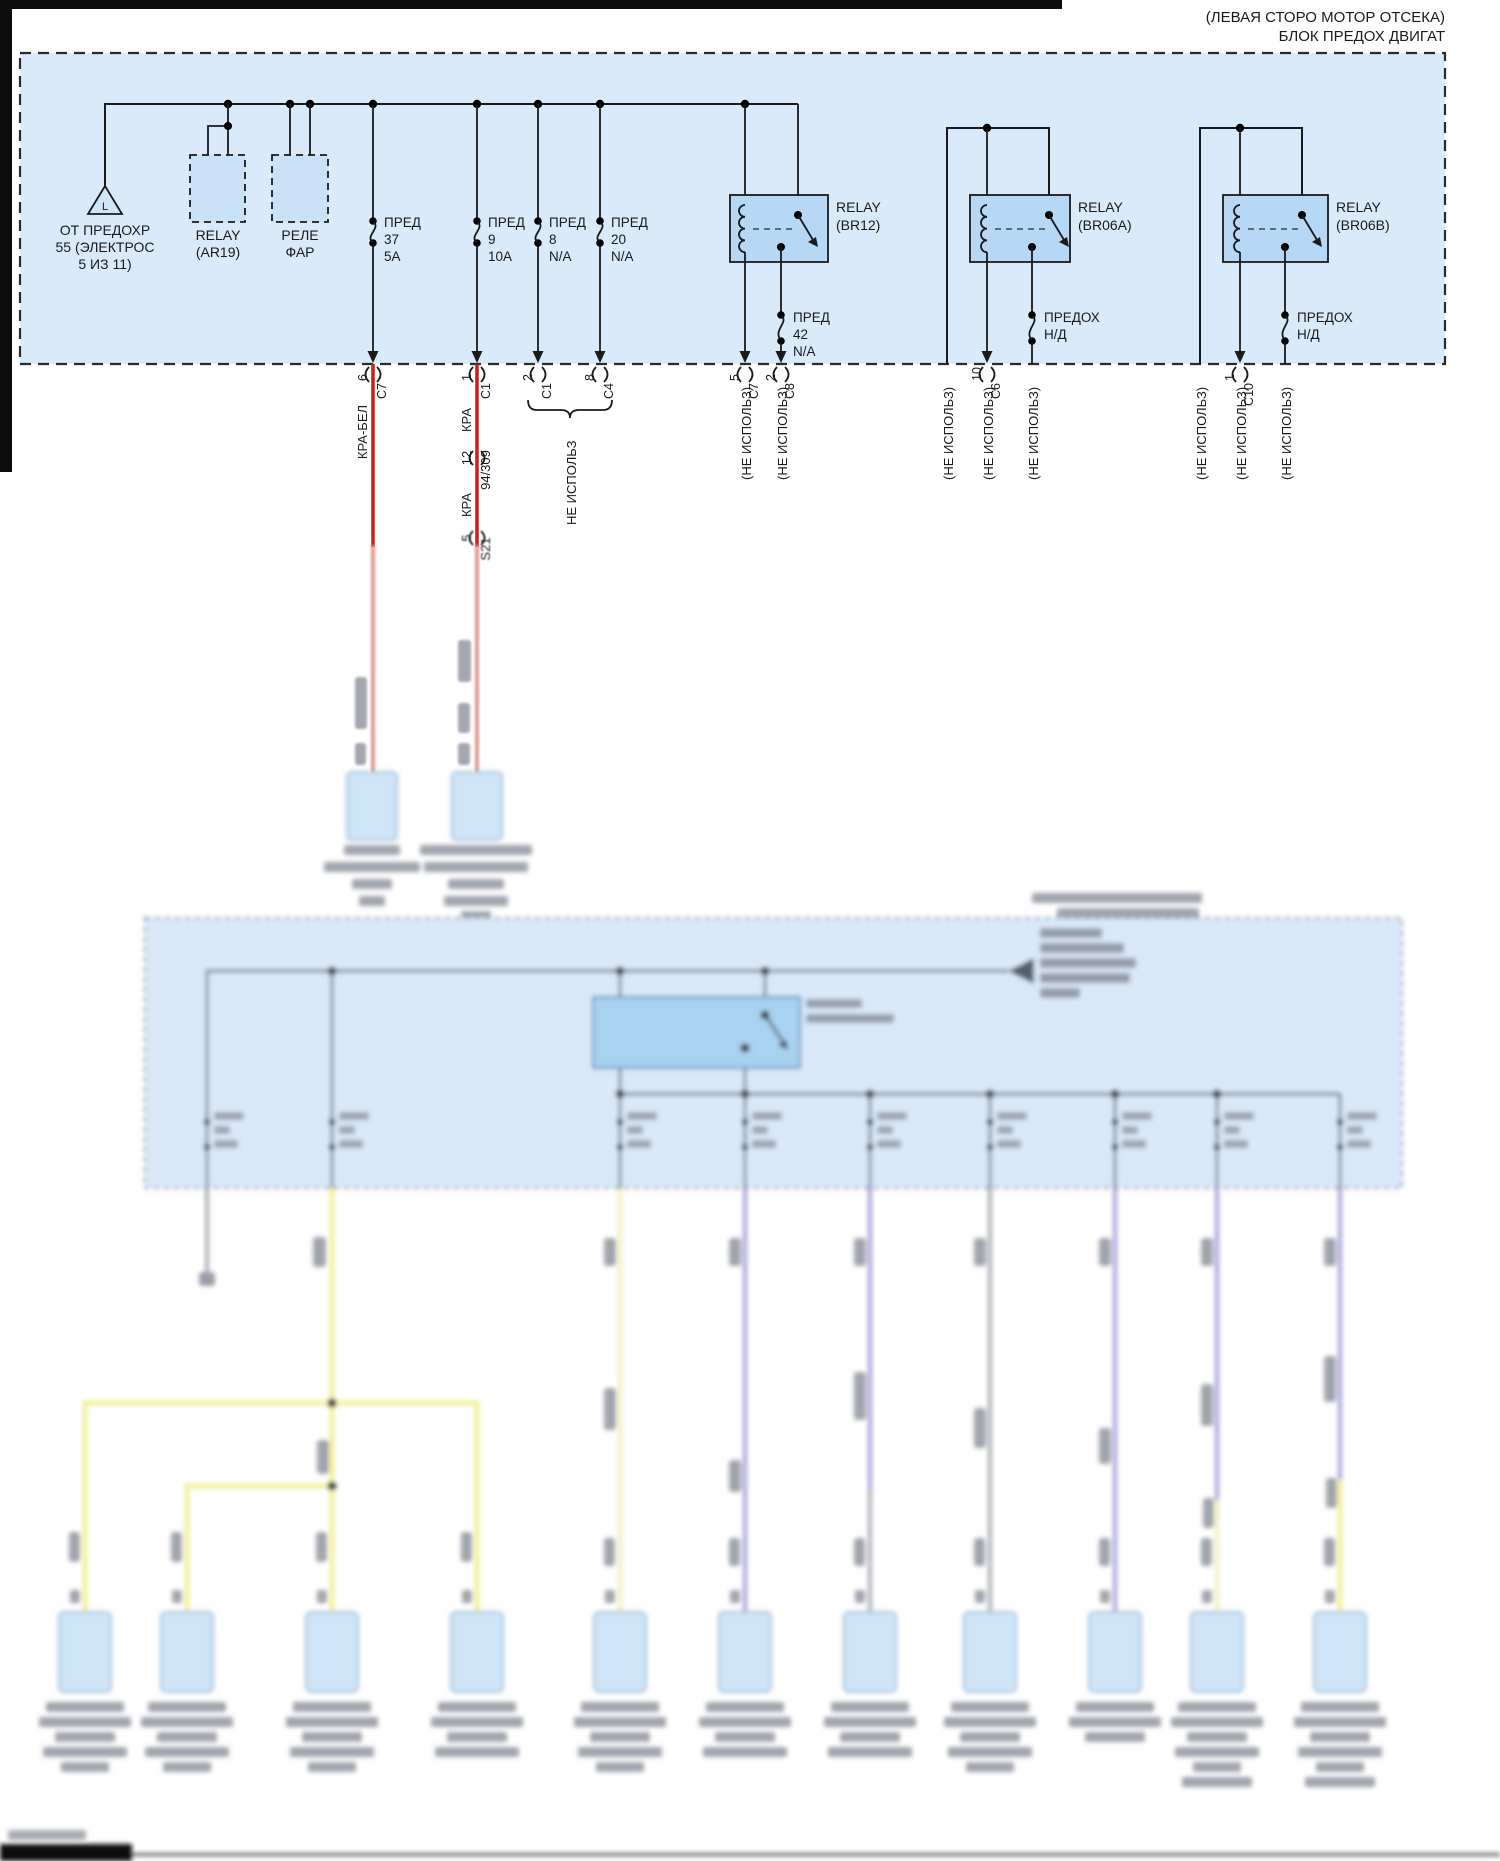 The image size is (1500, 1861). I want to click on relay-br06a-fuse-name: ПРЕДОХ, so click(1072, 317).